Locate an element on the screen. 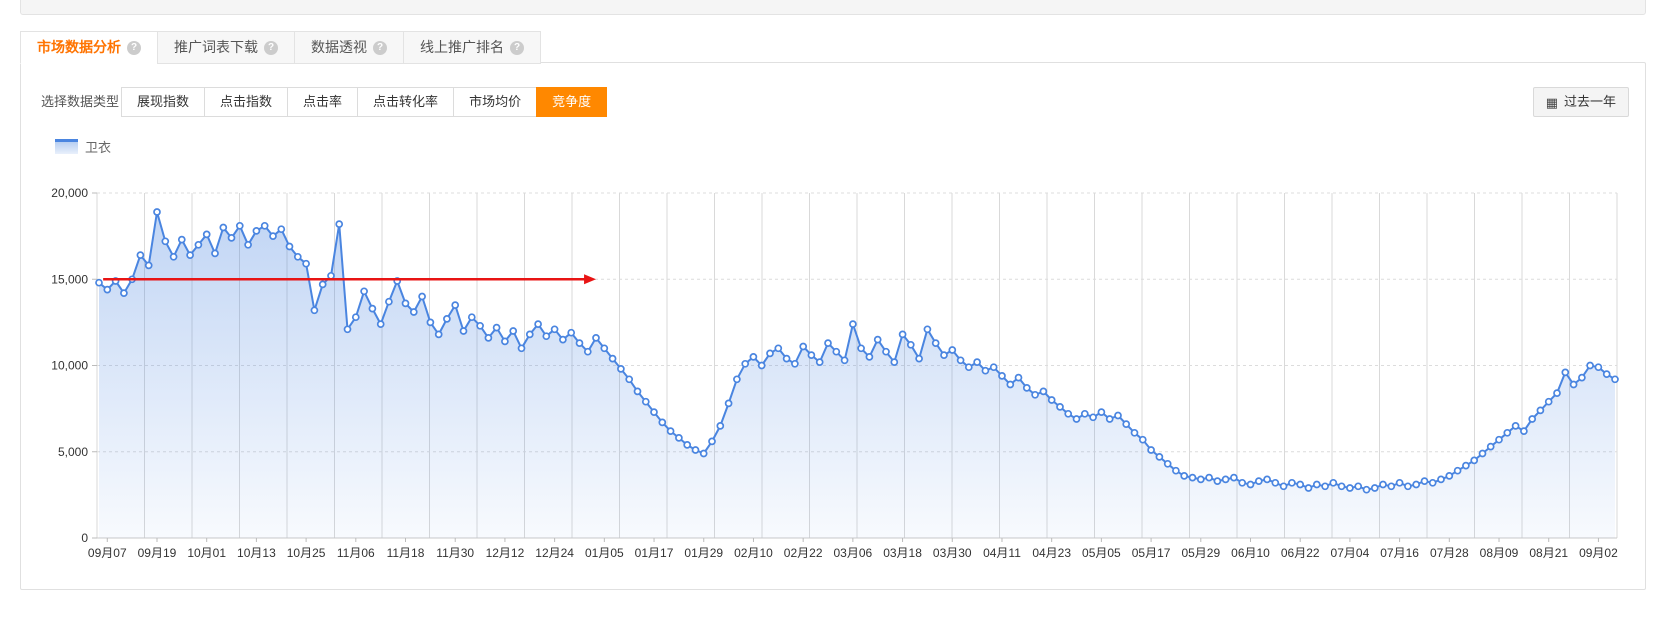 The height and width of the screenshot is (624, 1662). svg-text: 07月04 is located at coordinates (1350, 553).